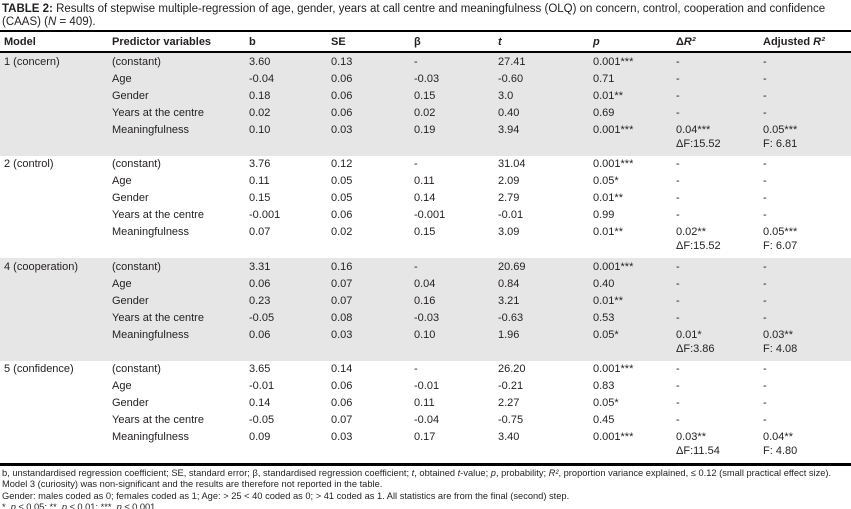 The width and height of the screenshot is (851, 509). Describe the element at coordinates (452, 317) in the screenshot. I see `cell-beta: -0.03` at that location.